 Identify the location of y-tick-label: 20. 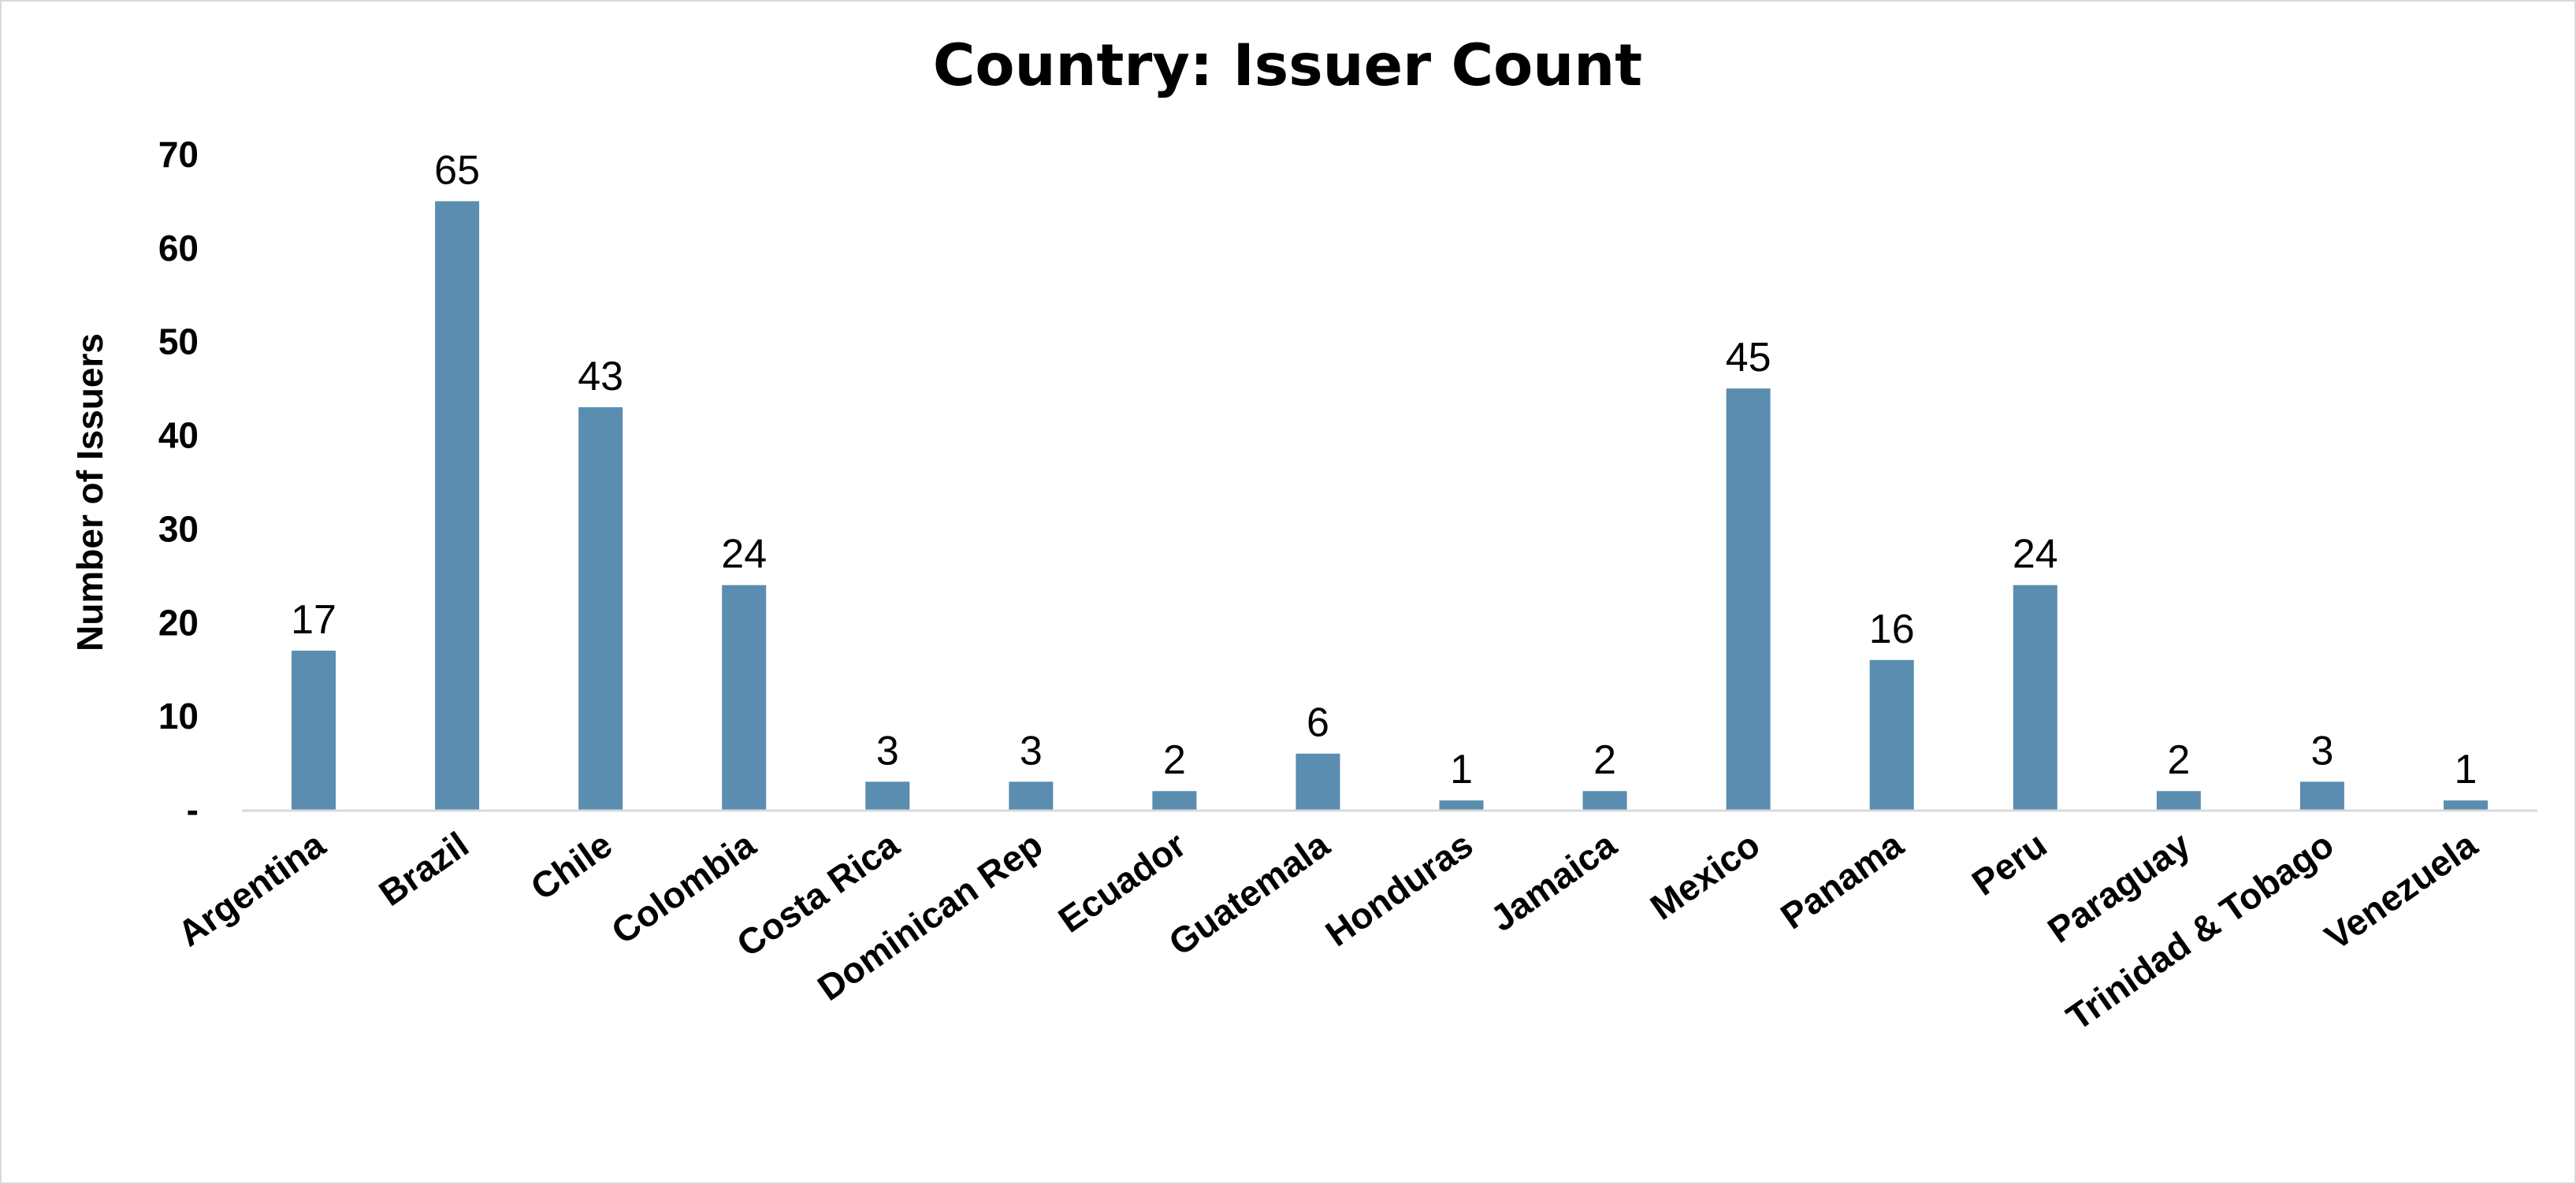
(178, 623).